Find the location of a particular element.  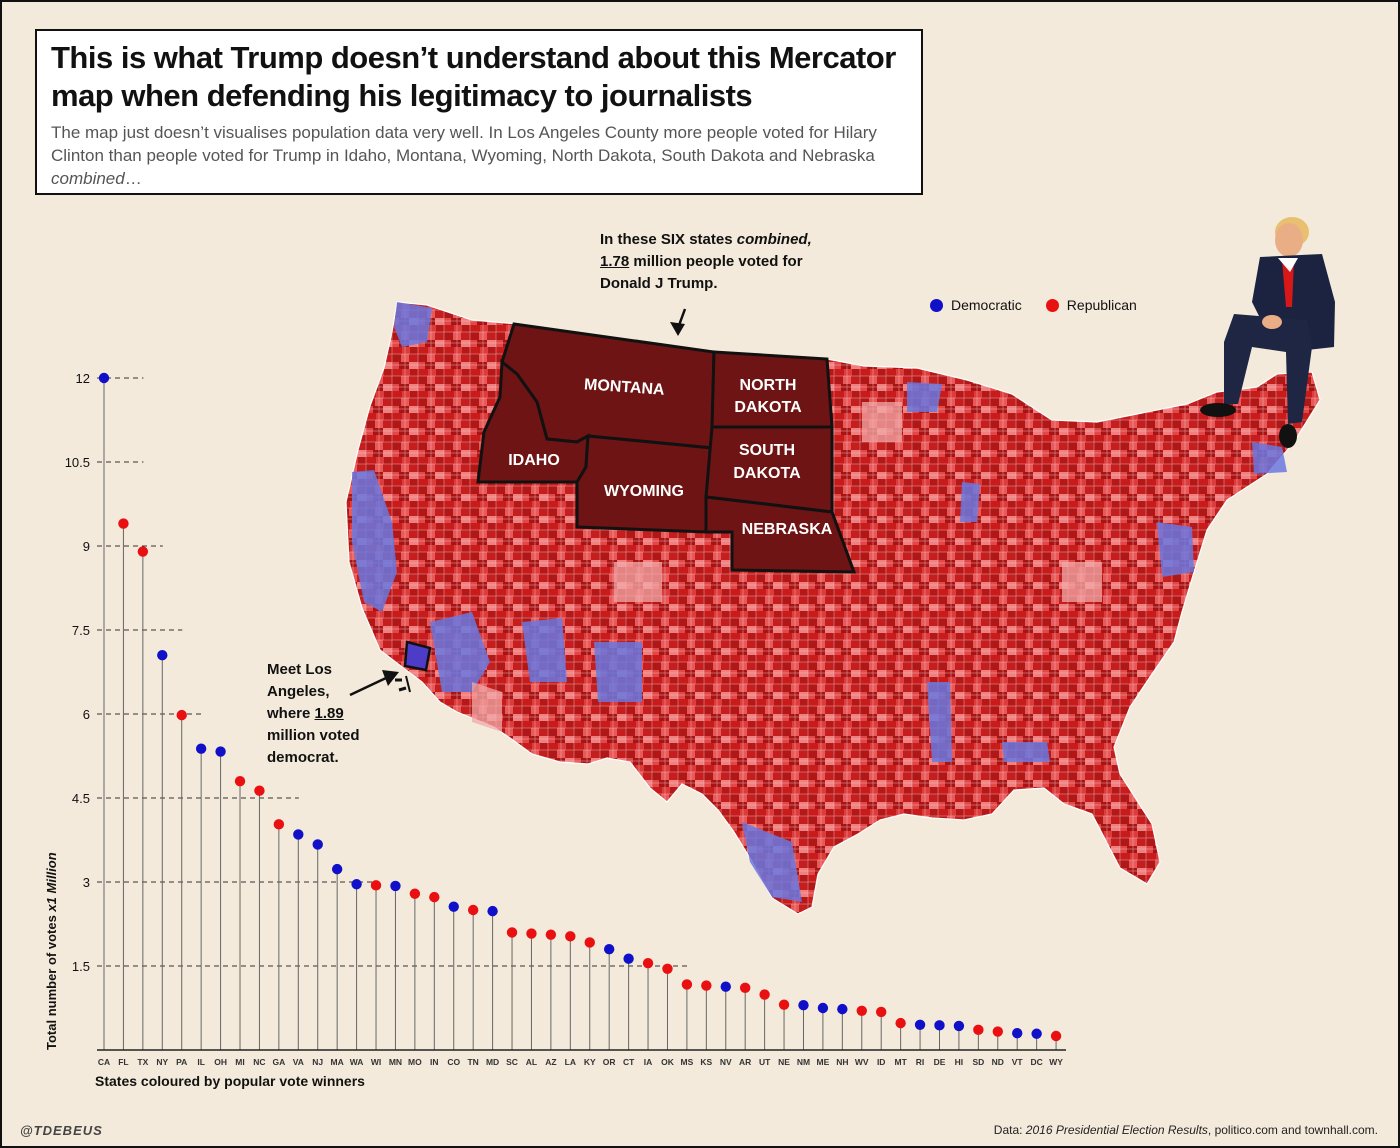

x-tick-label: MT is located at coordinates (900, 1062).